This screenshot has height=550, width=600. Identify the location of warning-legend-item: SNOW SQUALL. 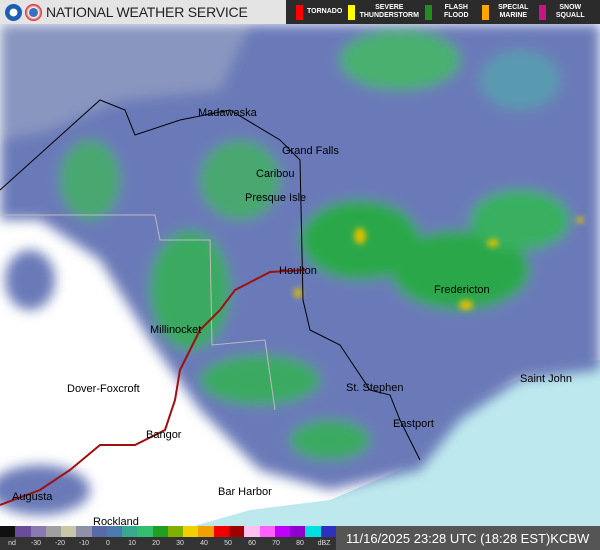
(564, 12).